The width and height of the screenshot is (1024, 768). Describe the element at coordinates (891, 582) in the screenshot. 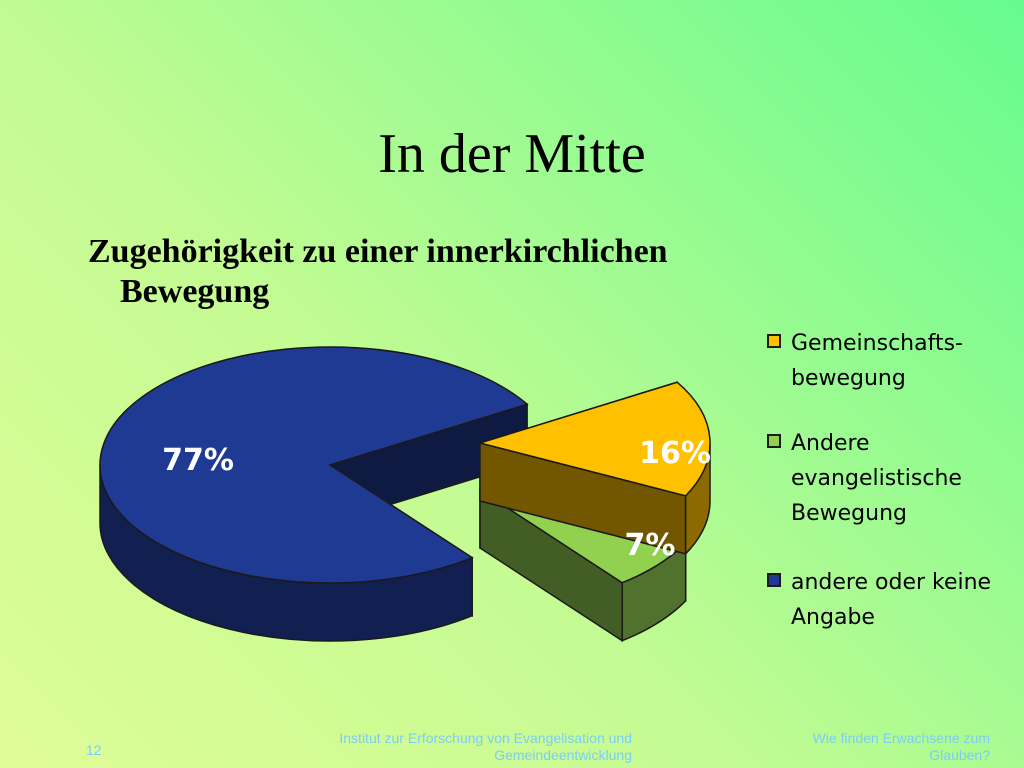

I see `legend-label-line: andere oder keine` at that location.